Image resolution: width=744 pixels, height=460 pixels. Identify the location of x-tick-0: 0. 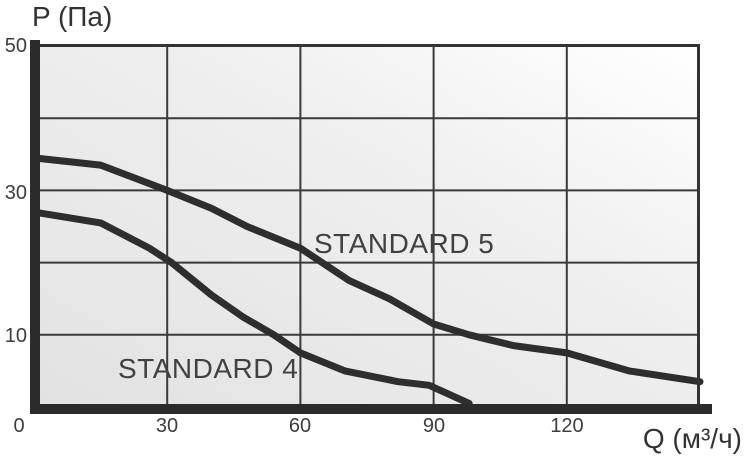
(19, 426).